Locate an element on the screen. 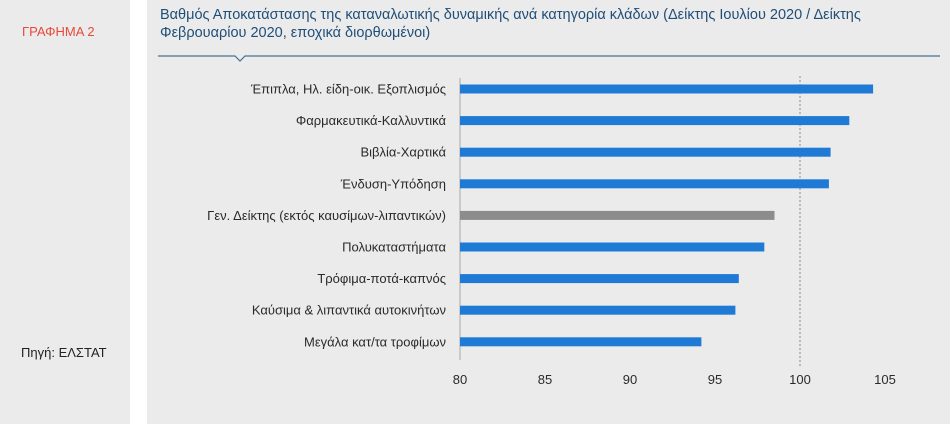  left-panel: ΓΡΑΦΗΜΑ 2 Πηγή: ΕΛΣΤΑΤ is located at coordinates (65, 212).